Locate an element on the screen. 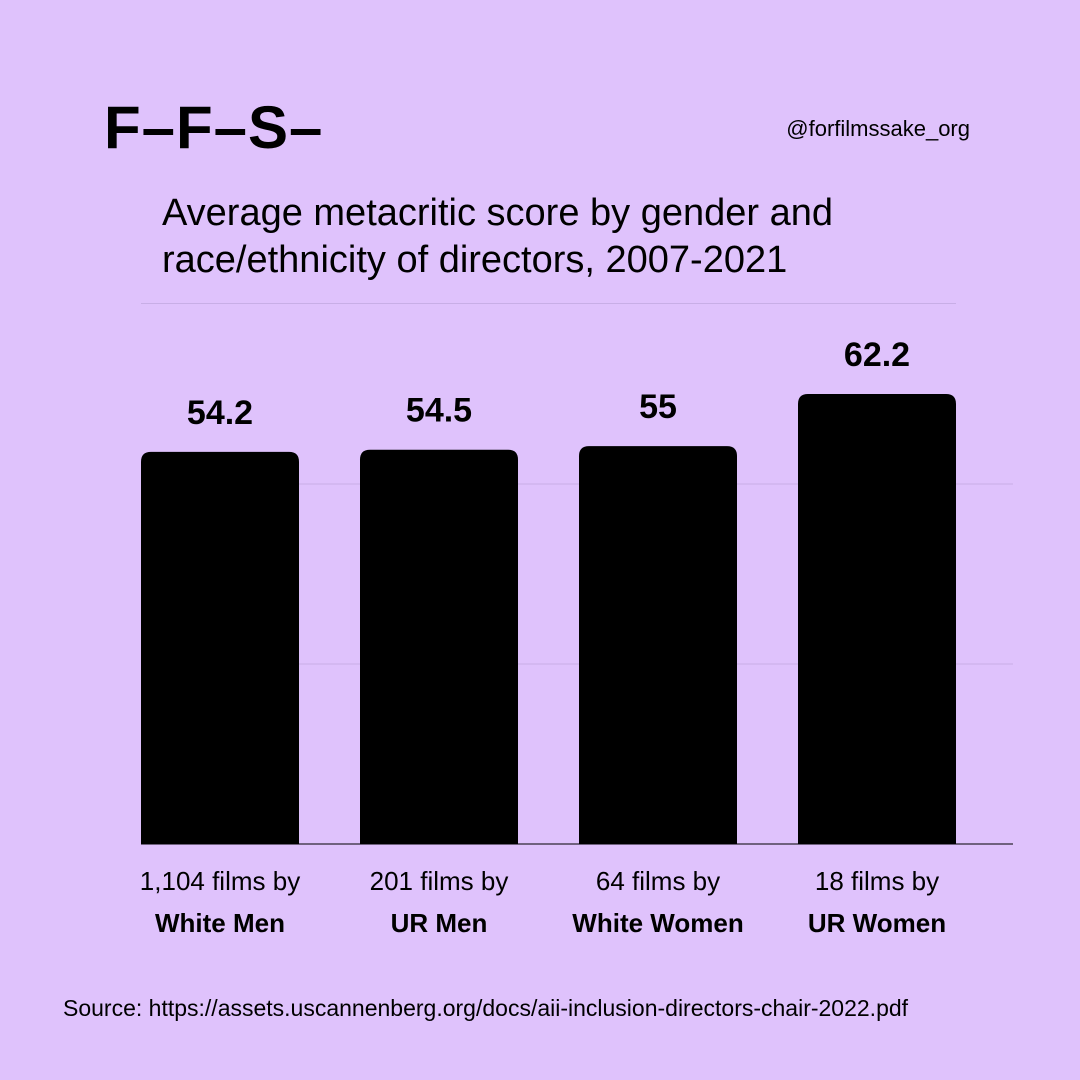 Image resolution: width=1080 pixels, height=1080 pixels. ffs-logo: F–F–S– is located at coordinates (214, 127).